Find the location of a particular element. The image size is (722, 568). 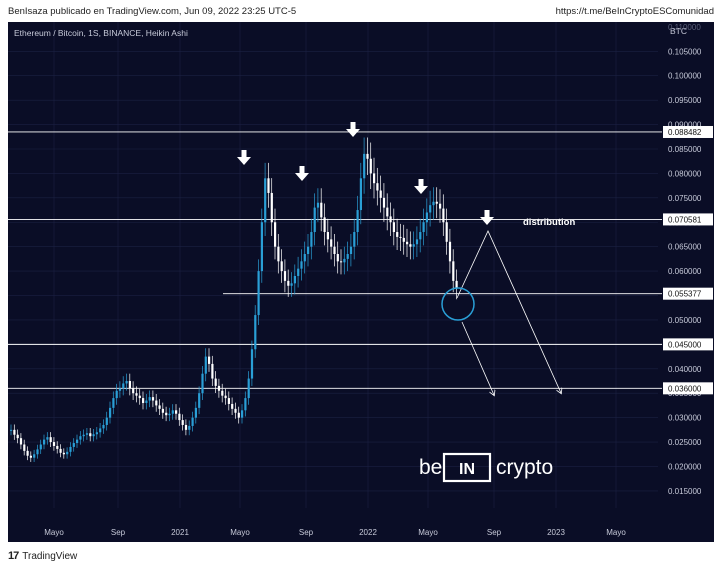

x-axis: Mayo Sep 2021 Mayo Sep 2022 Mayo Sep 2023 Mayo is located at coordinates (335, 532).